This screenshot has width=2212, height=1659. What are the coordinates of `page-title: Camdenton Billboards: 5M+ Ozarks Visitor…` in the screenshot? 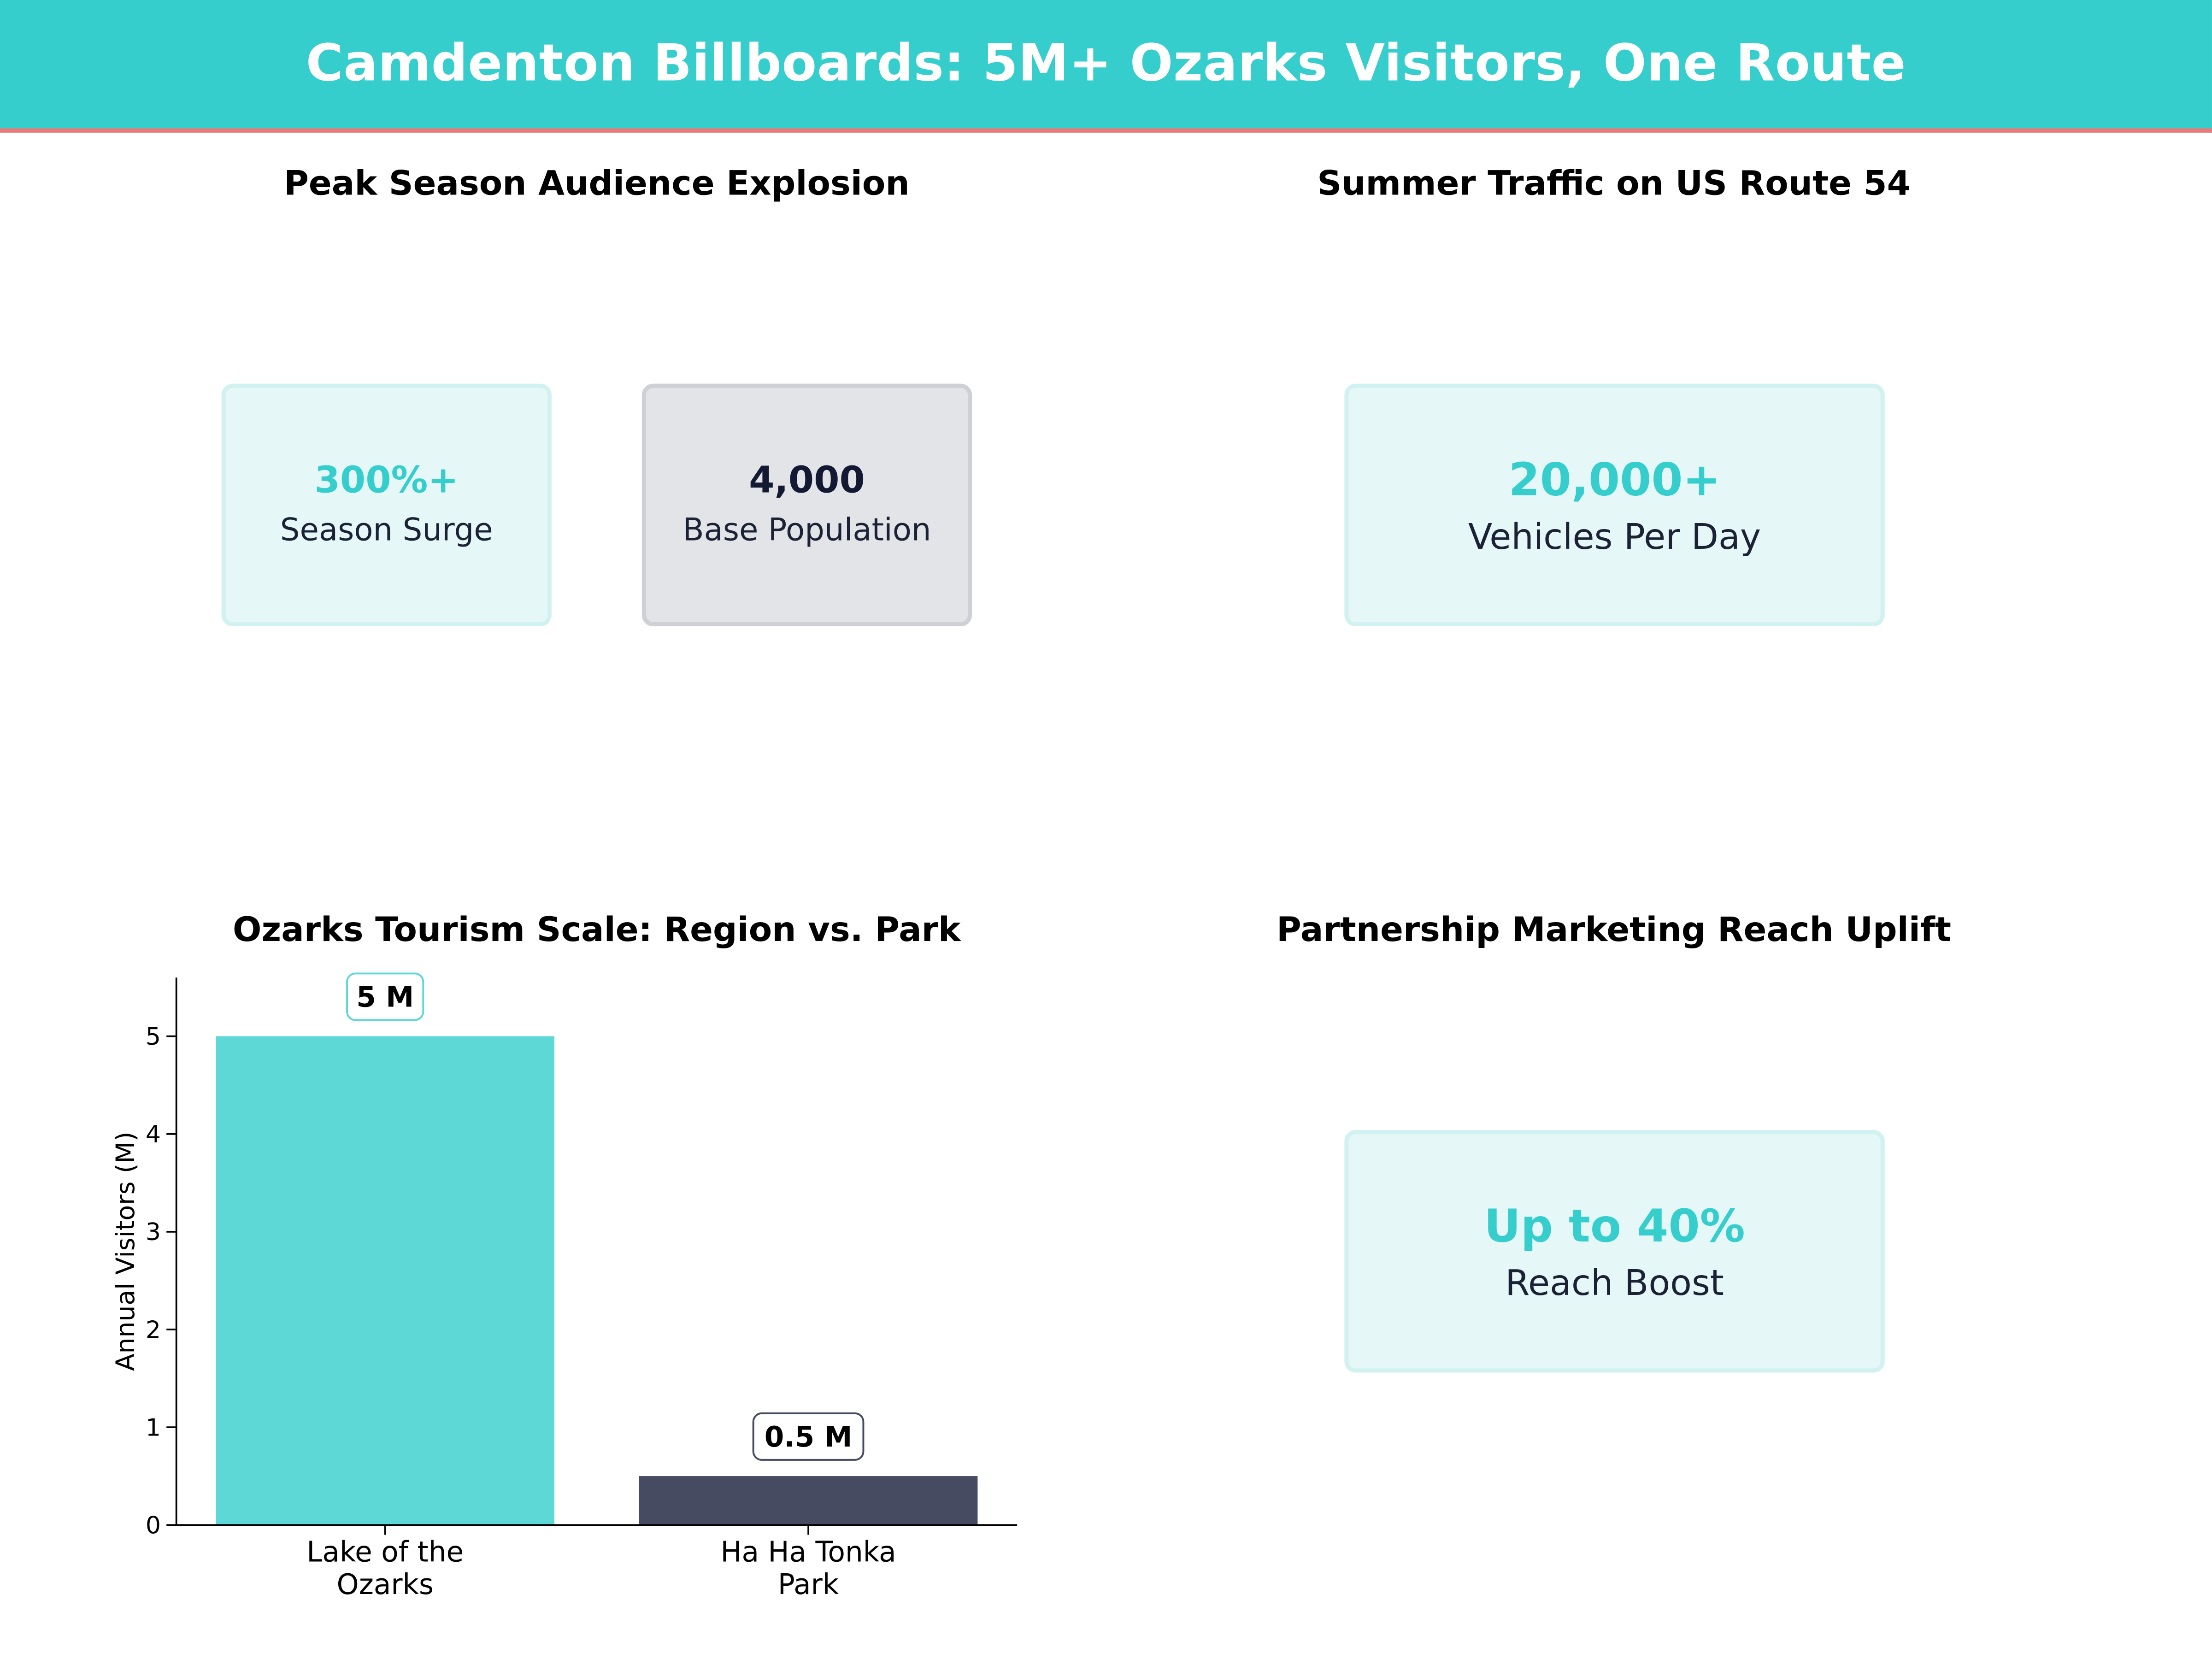 It's located at (1106, 64).